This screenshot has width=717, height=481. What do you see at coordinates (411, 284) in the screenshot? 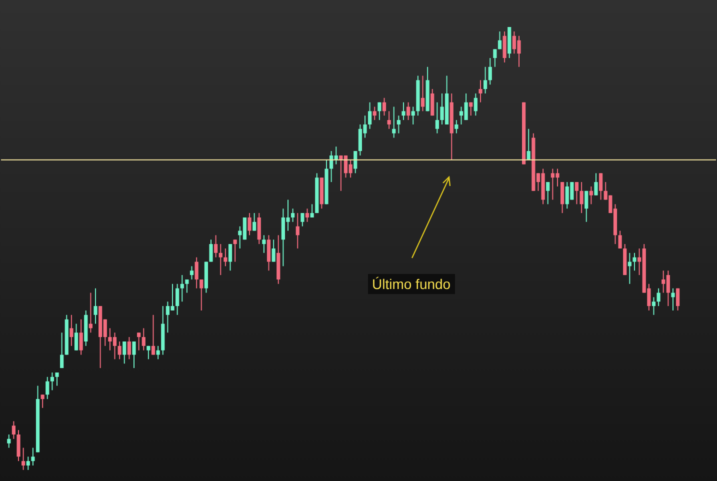
I see `annotation: Último fundo` at bounding box center [411, 284].